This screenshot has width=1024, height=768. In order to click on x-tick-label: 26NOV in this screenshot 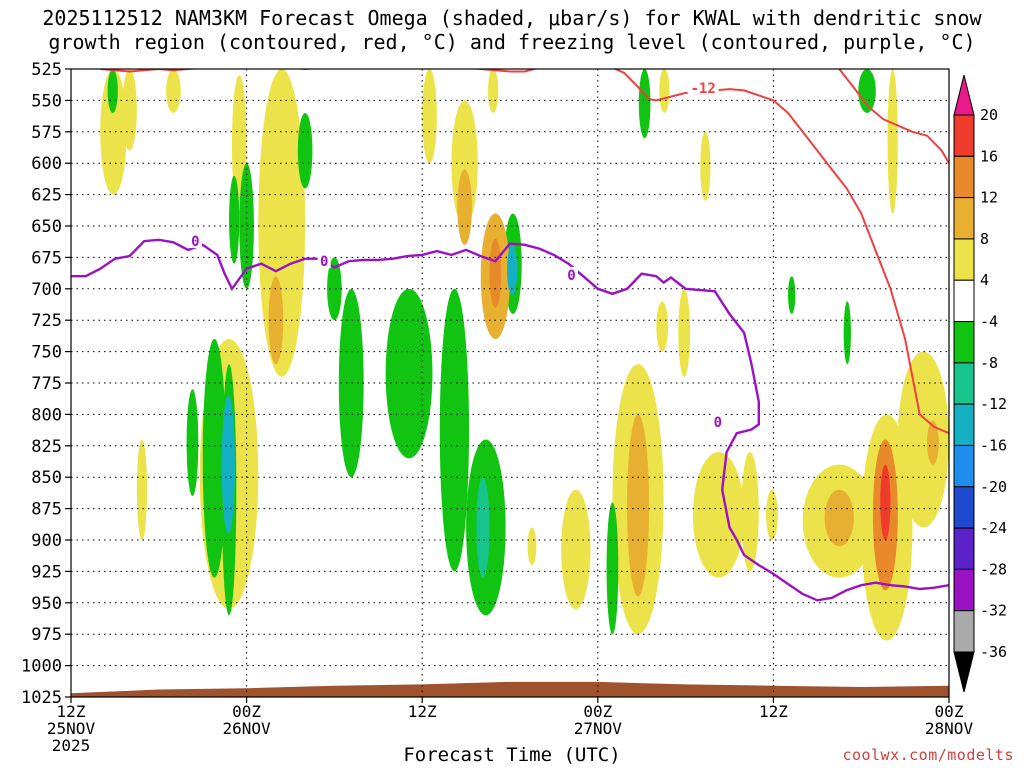, I will do `click(247, 728)`.